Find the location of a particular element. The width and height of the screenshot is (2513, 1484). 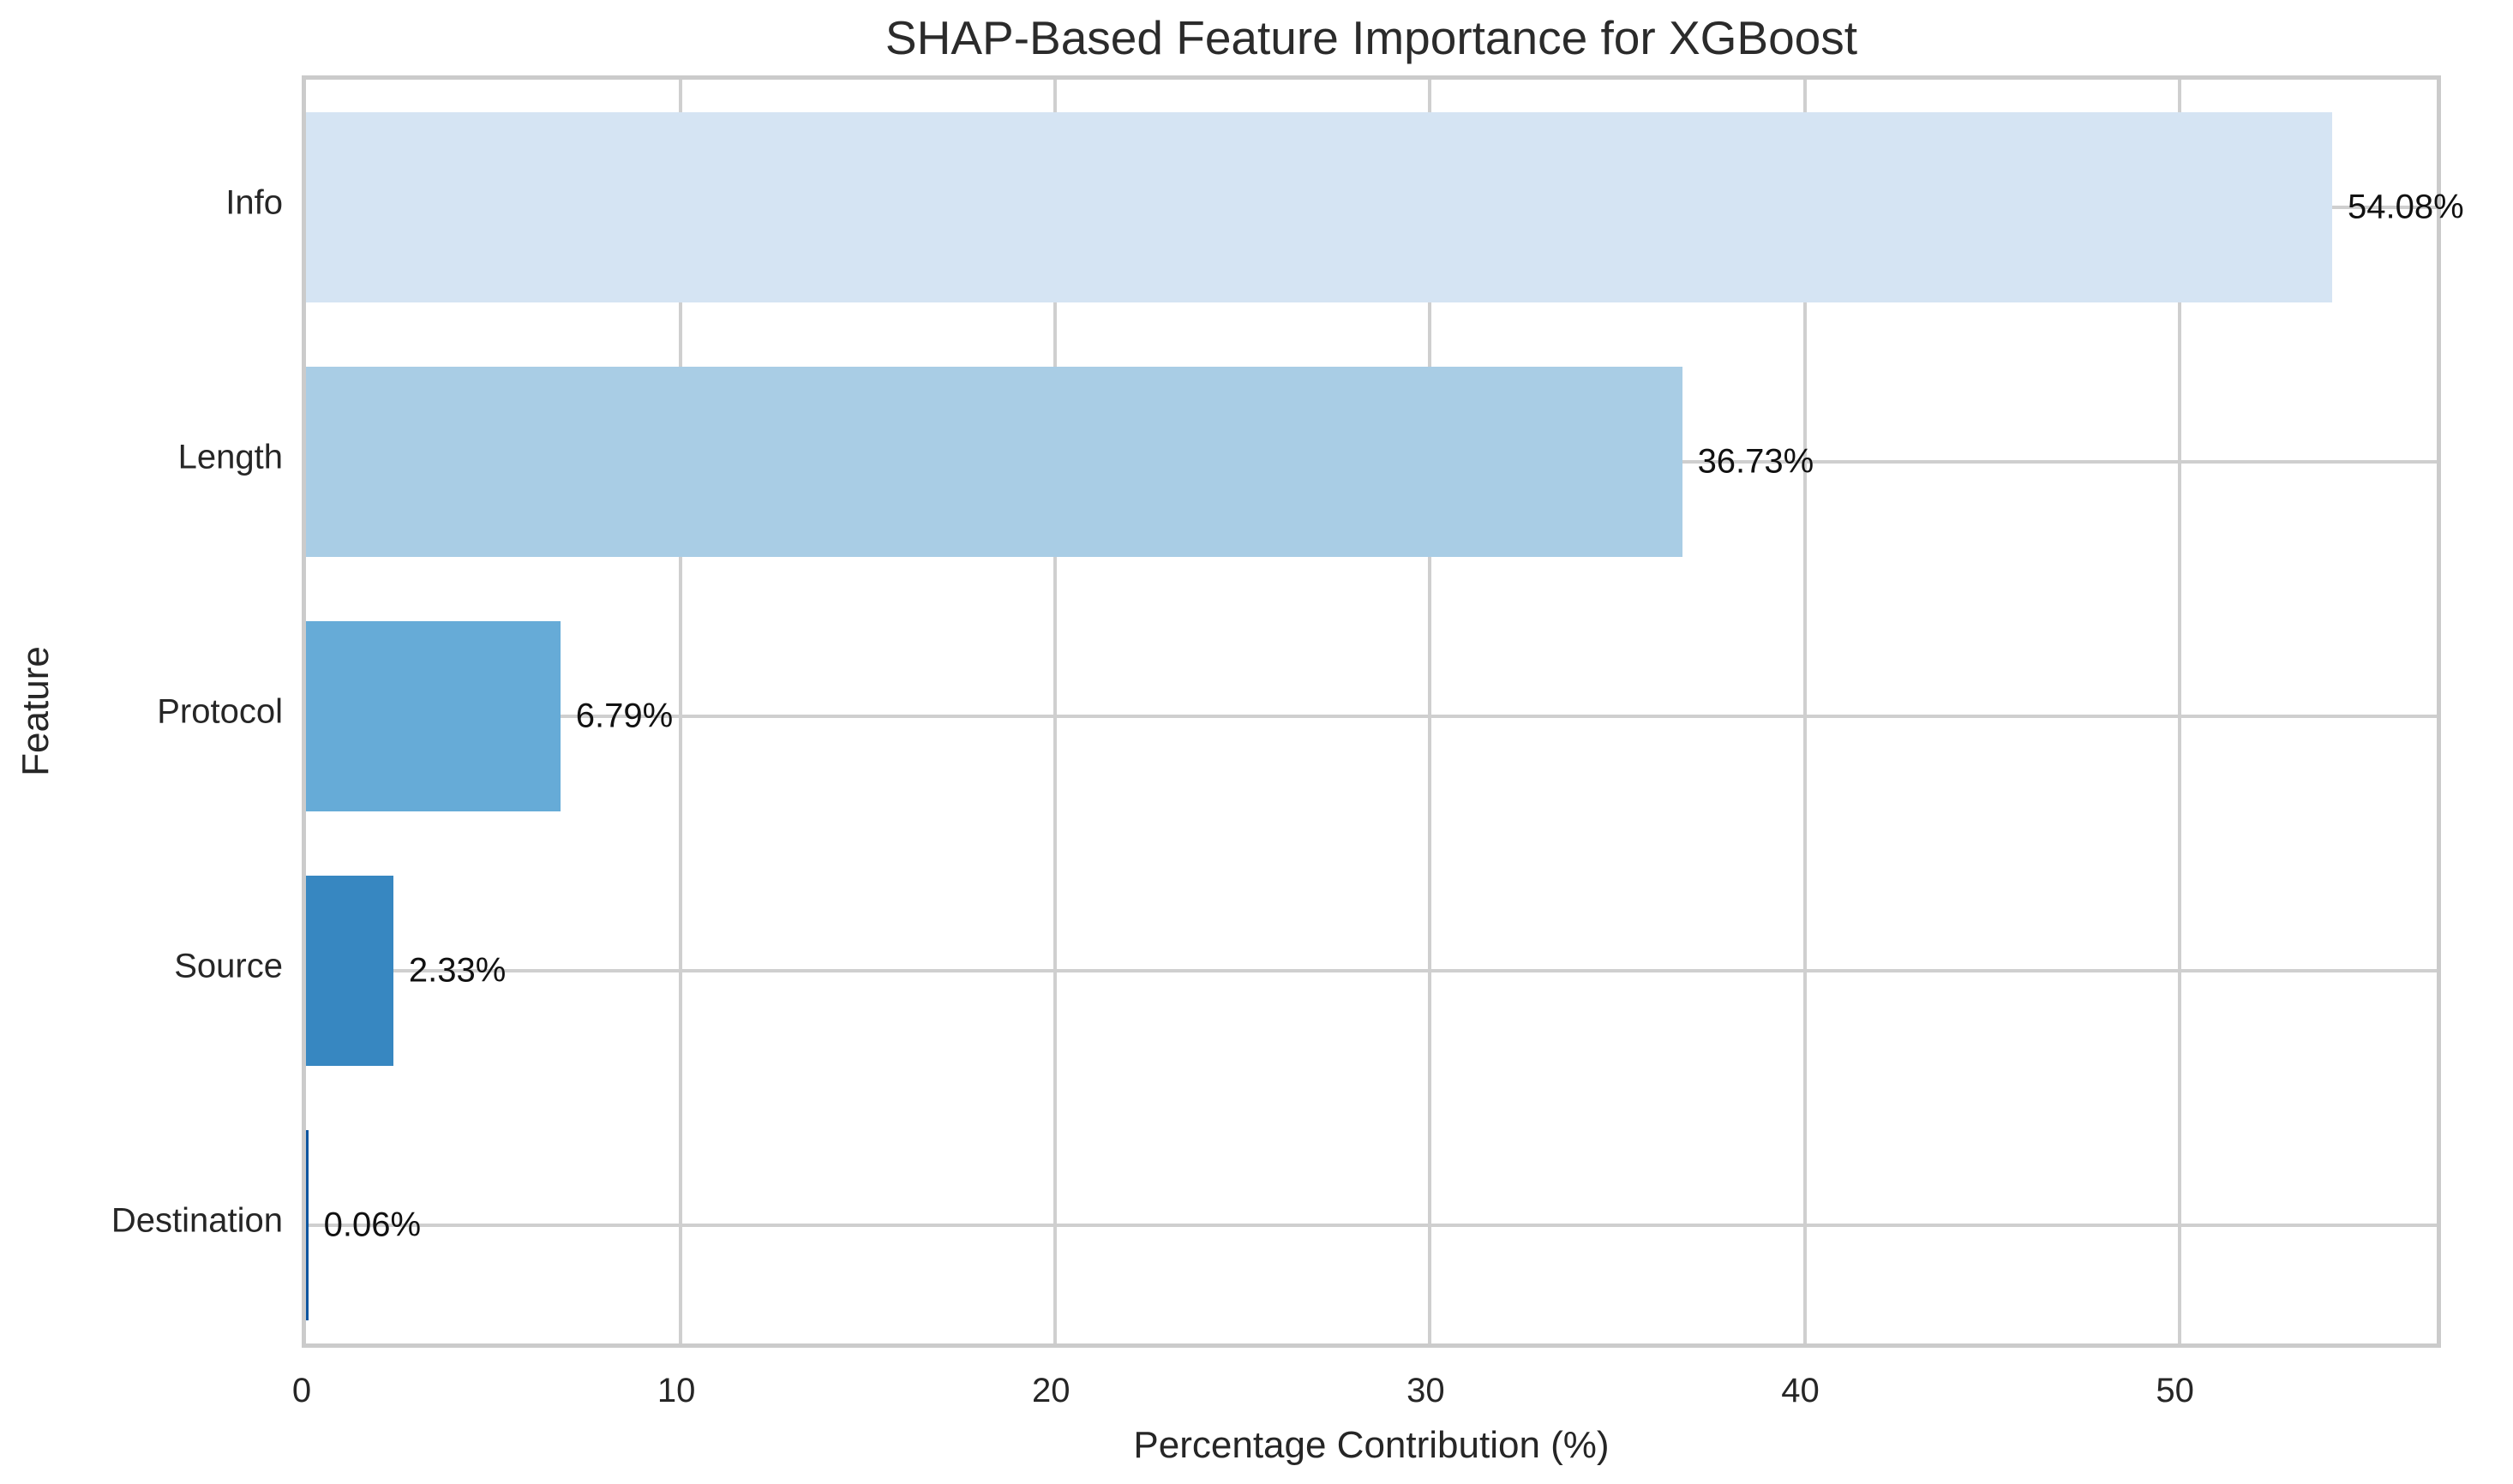

bar-value-label: 36.73% is located at coordinates (1755, 461).